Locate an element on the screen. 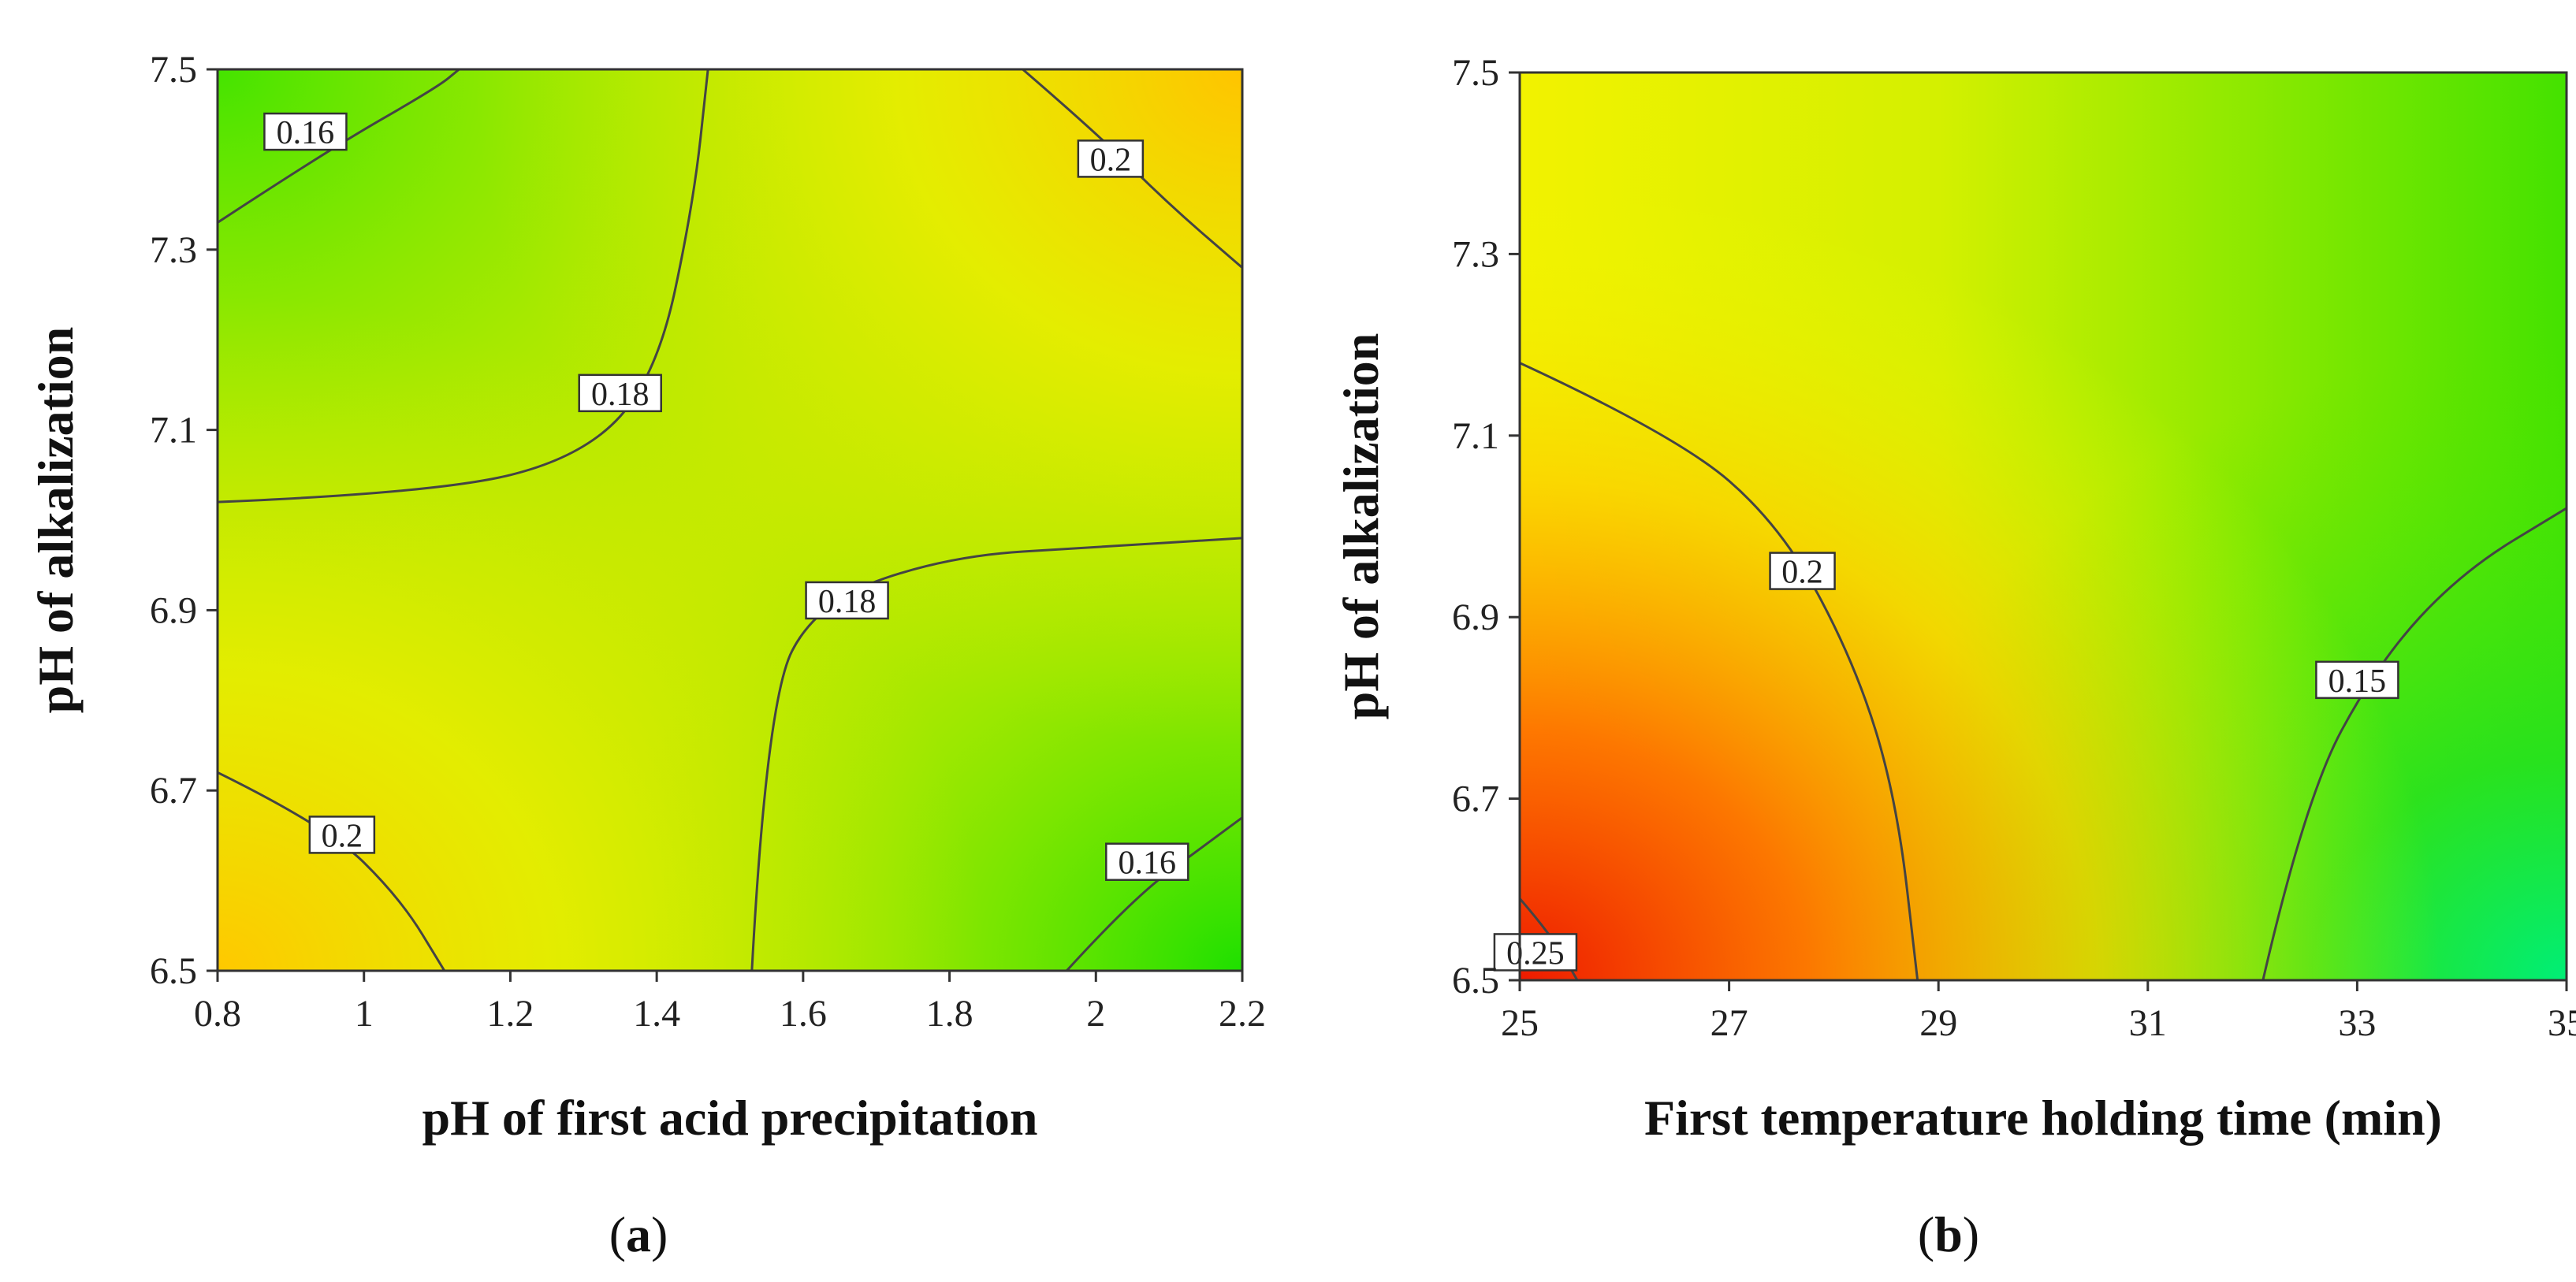 The image size is (2576, 1282). panel-a-x-tick-label: 1 is located at coordinates (364, 1014).